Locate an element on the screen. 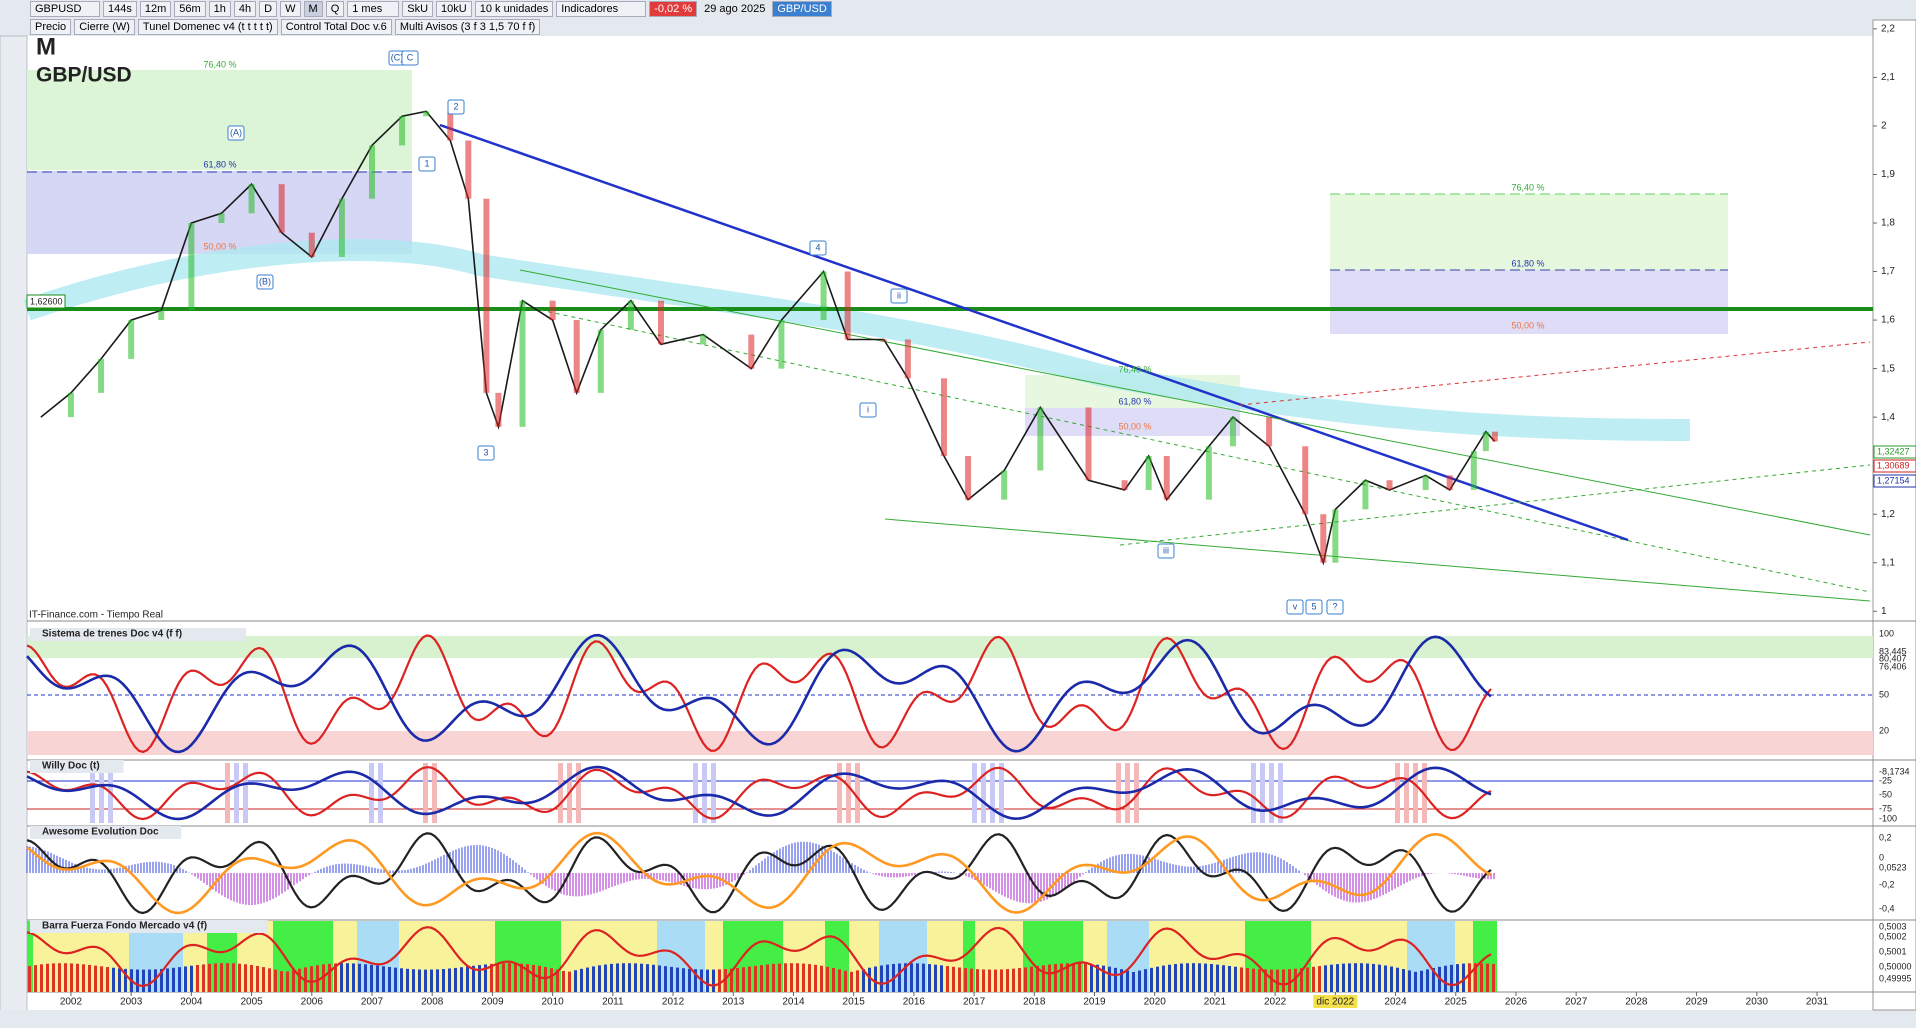  wave-label: C is located at coordinates (410, 57).